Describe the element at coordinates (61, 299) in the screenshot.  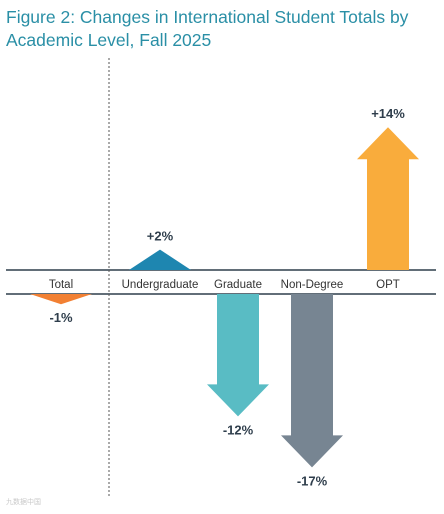
I see `arrow-total` at that location.